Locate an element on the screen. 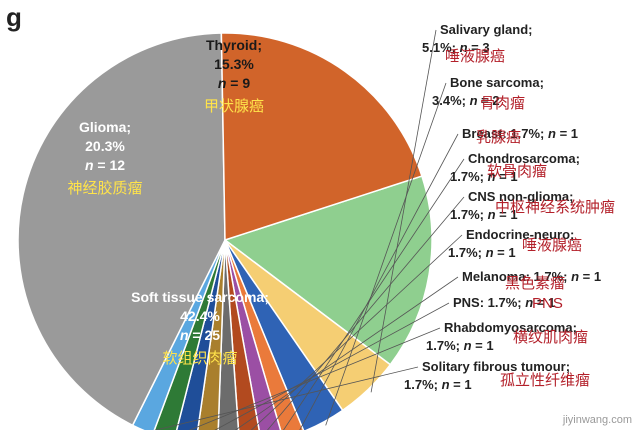 The height and width of the screenshot is (430, 640). cn-label-thyroid: 甲状腺癌 is located at coordinates (234, 106).